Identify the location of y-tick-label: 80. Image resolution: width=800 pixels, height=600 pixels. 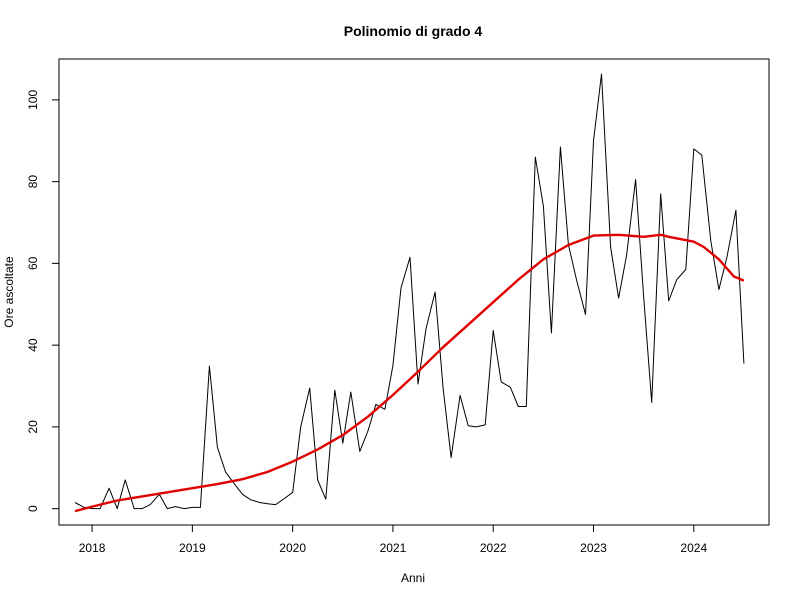
(33, 182).